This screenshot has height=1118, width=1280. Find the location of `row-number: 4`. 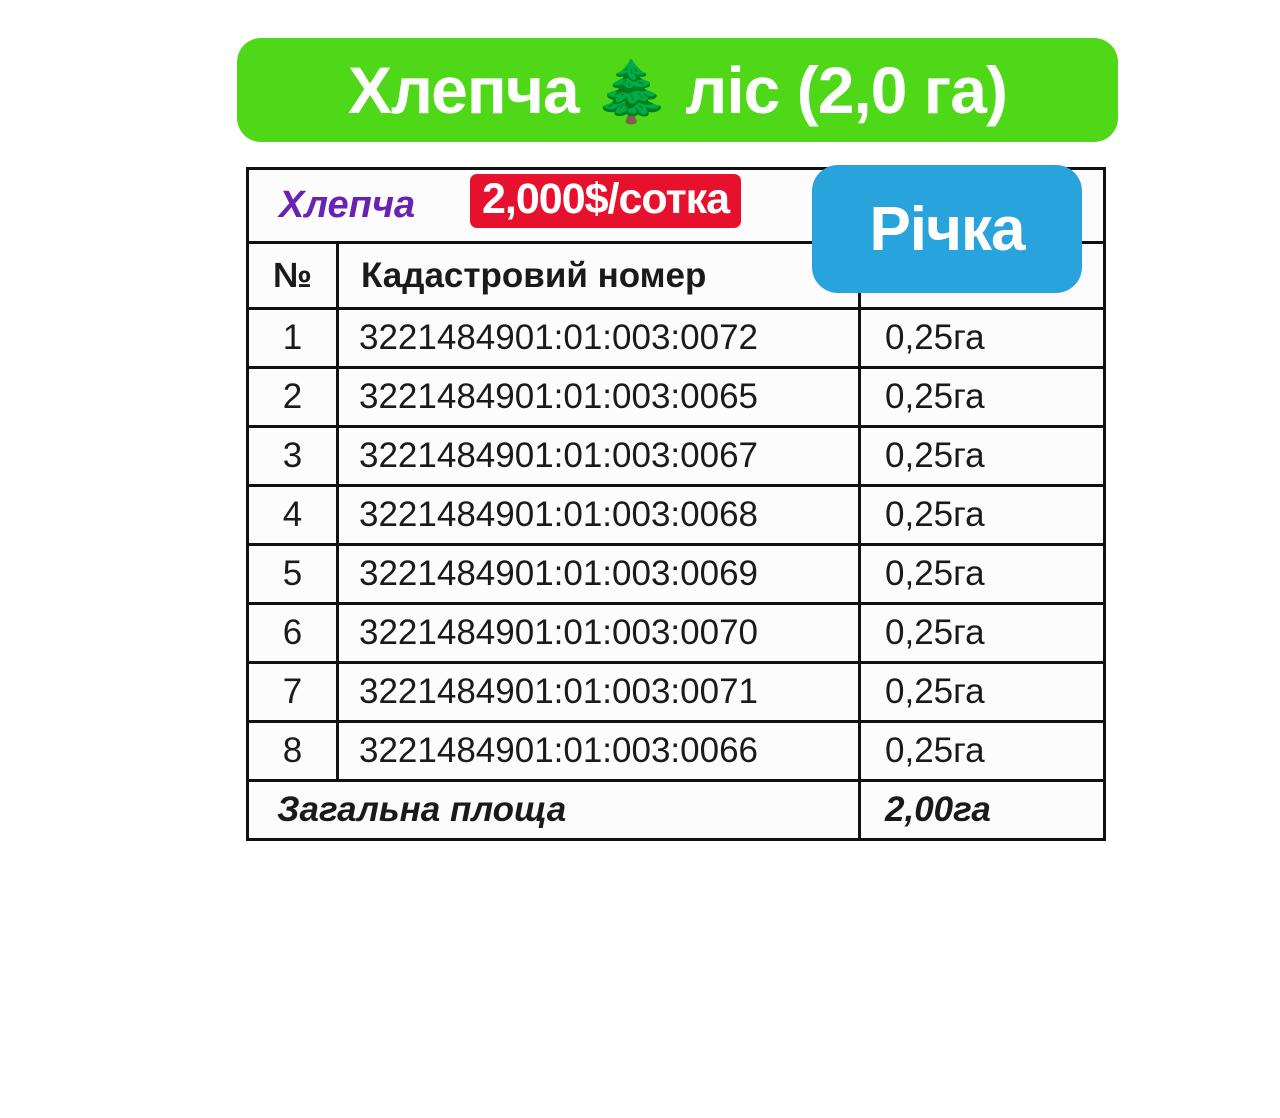

row-number: 4 is located at coordinates (292, 515).